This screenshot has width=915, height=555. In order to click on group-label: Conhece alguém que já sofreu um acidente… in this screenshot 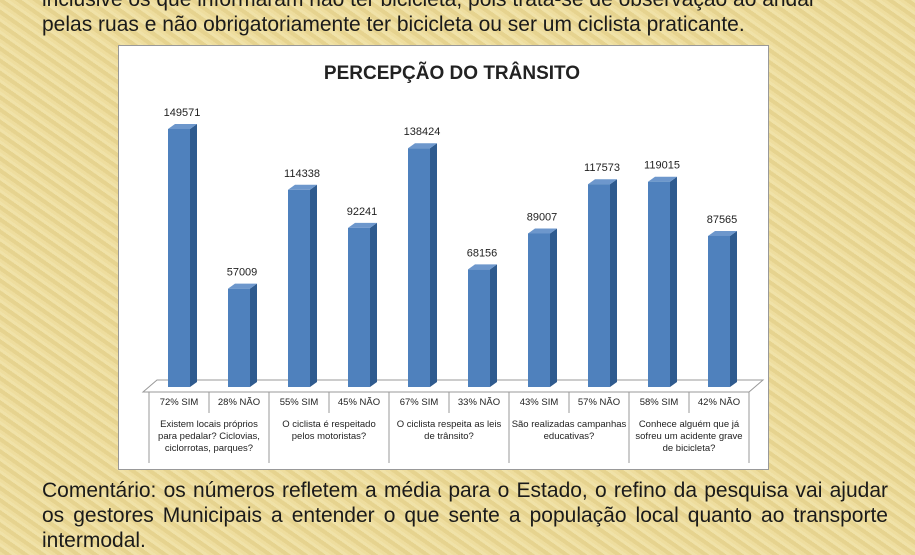, I will do `click(689, 436)`.